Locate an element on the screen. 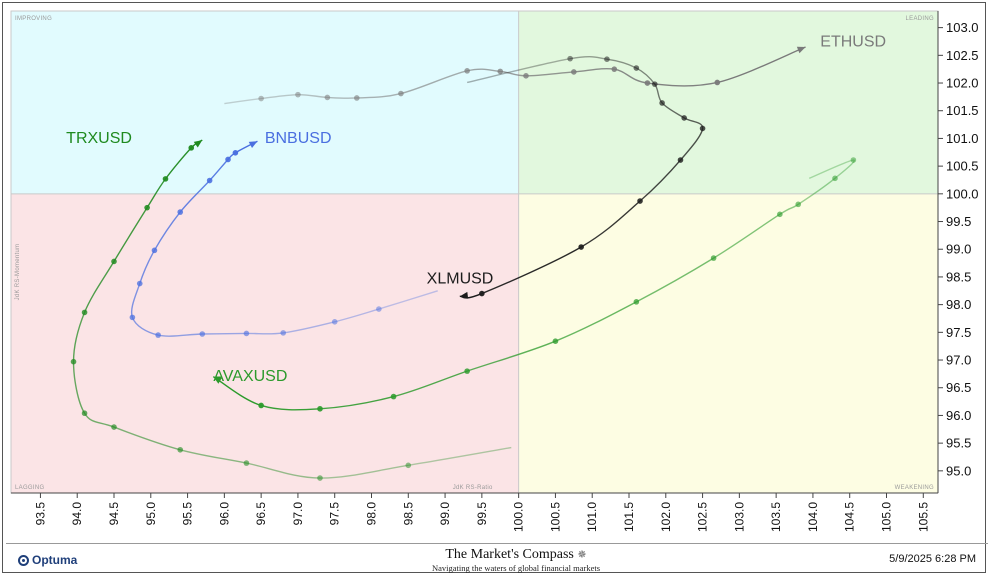 Image resolution: width=990 pixels, height=577 pixels. x-tick-label: 103.0 is located at coordinates (739, 517).